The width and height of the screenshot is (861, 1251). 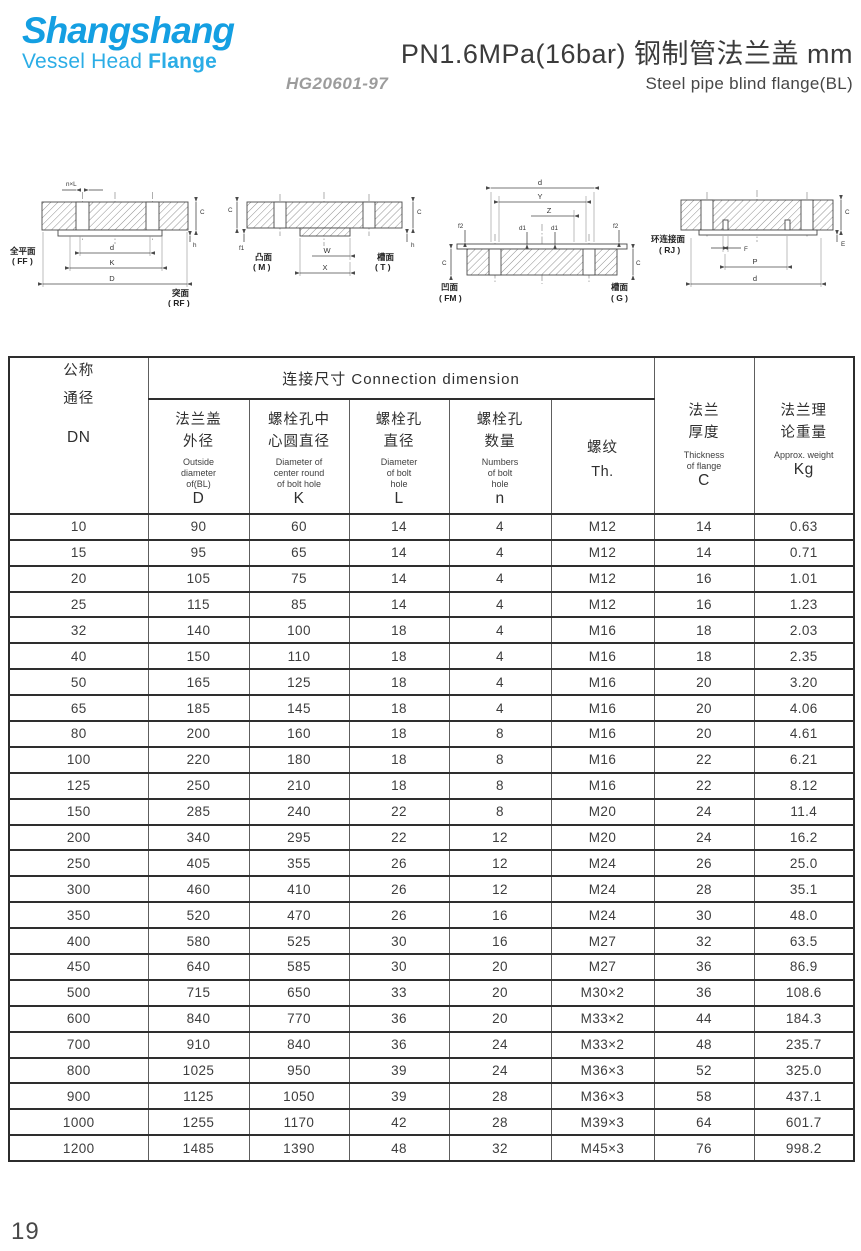 What do you see at coordinates (262, 267) in the screenshot?
I see `label-m-code: ( M )` at bounding box center [262, 267].